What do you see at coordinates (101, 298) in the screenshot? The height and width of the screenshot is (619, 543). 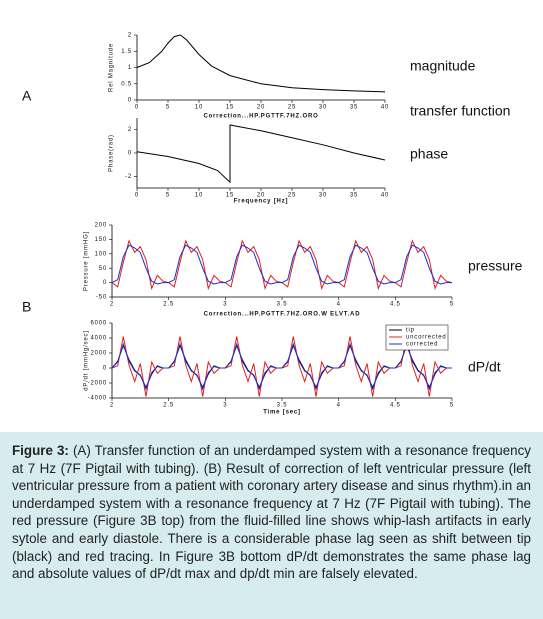 I see `y-tick-label: -50` at bounding box center [101, 298].